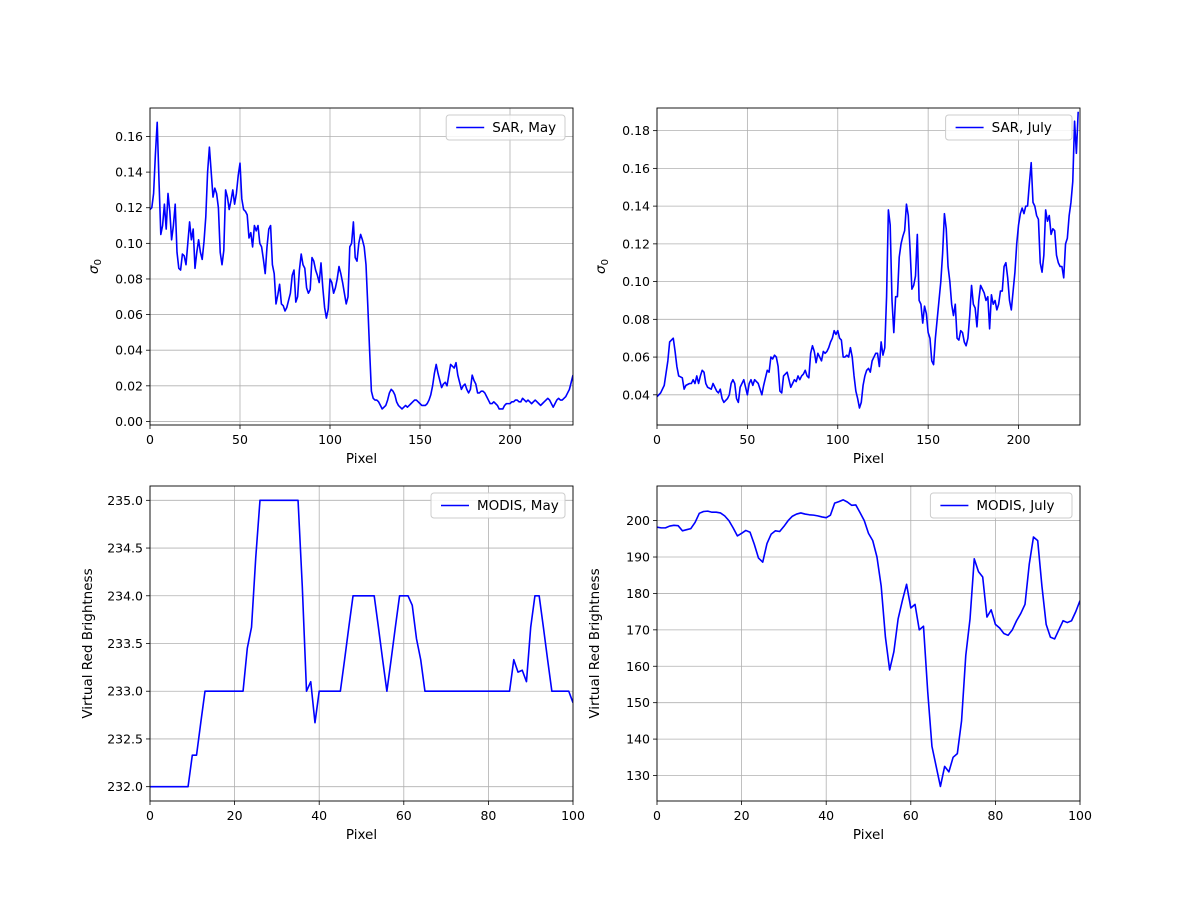  I want to click on legend: MODIS, May, so click(498, 505).